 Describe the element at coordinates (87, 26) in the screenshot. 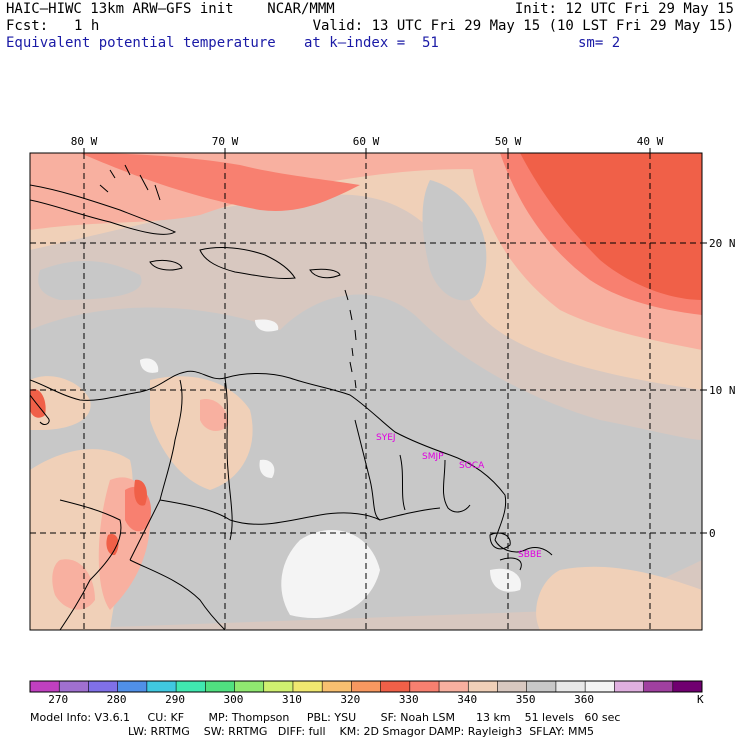

I see `forecast-hour: 1 h` at that location.